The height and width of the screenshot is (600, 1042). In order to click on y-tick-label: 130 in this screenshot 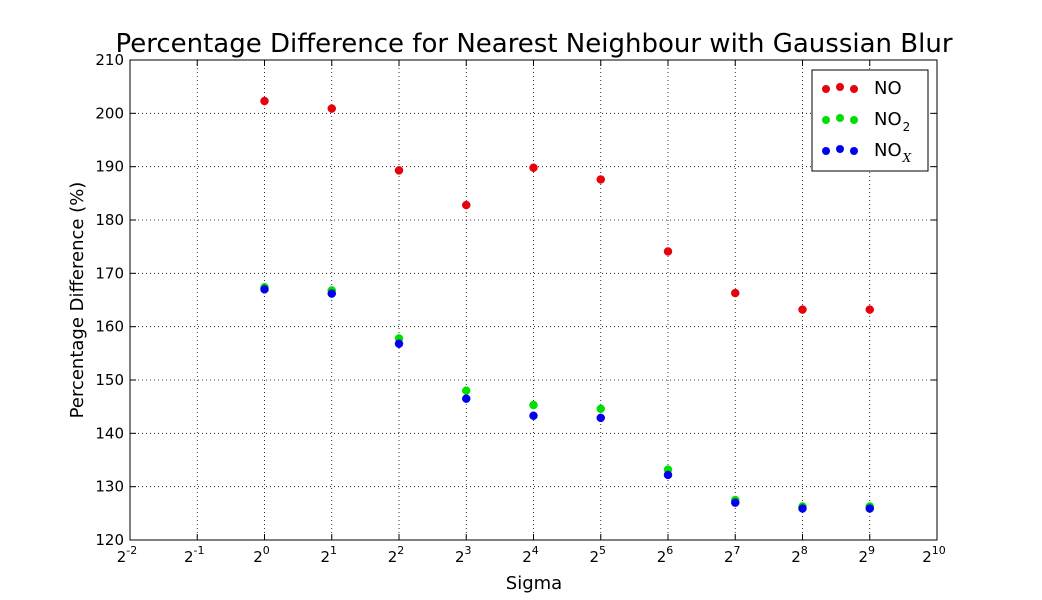, I will do `click(109, 487)`.